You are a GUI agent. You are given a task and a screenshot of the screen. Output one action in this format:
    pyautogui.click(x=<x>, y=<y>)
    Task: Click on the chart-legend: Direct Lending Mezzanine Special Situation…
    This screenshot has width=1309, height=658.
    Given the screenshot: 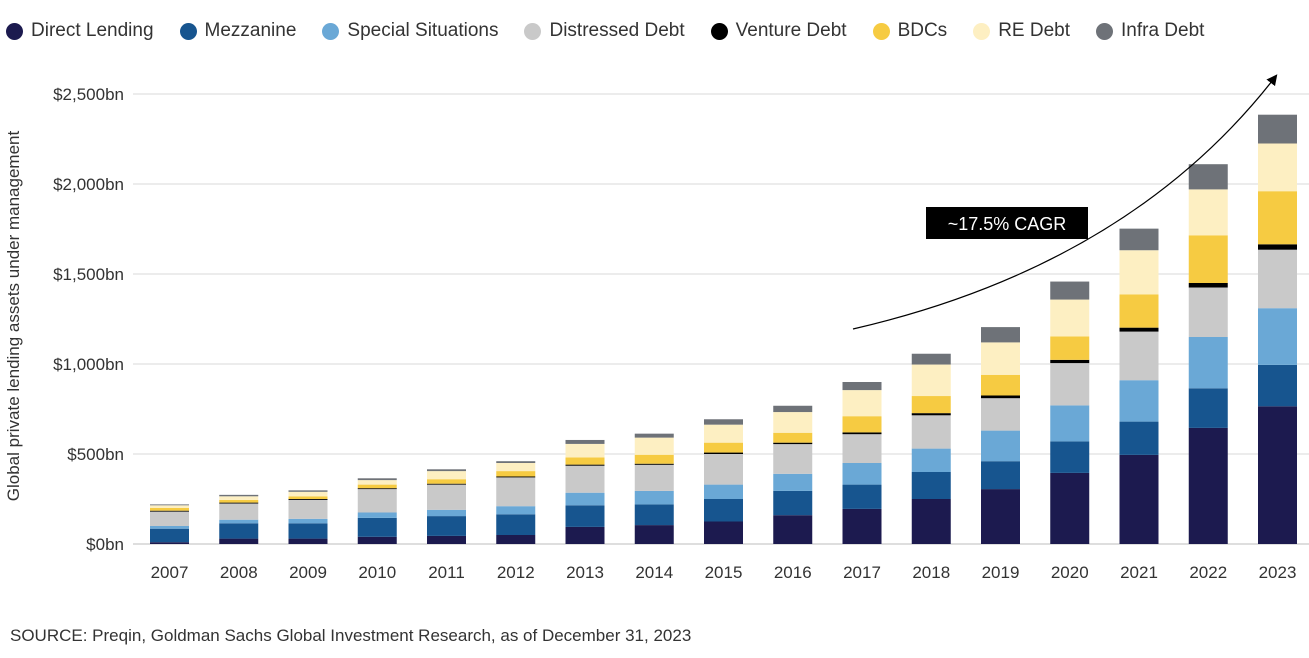 What is the action you would take?
    pyautogui.click(x=605, y=31)
    